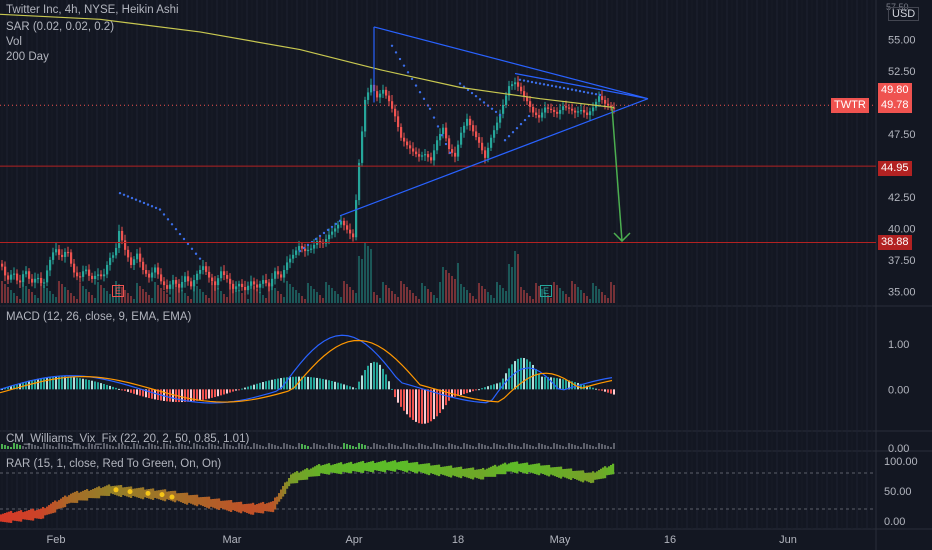 Image resolution: width=932 pixels, height=550 pixels. I want to click on indicator-sar: SAR (0.02, 0.02, 0.2), so click(60, 27).